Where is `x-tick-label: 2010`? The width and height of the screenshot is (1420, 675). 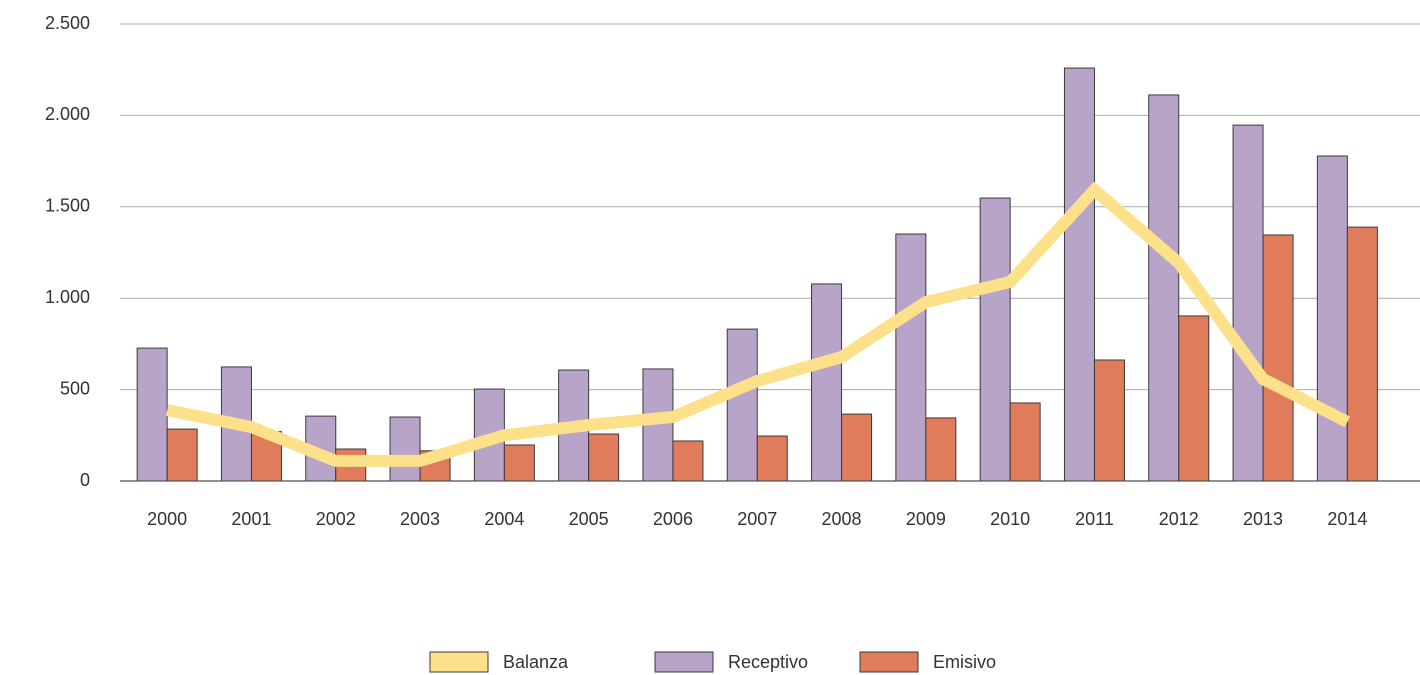 x-tick-label: 2010 is located at coordinates (1010, 519).